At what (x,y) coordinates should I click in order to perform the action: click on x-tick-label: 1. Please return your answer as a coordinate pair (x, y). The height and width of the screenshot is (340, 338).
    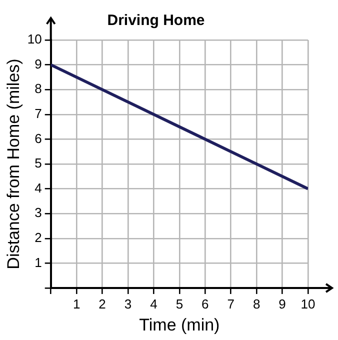
    Looking at the image, I should click on (76, 304).